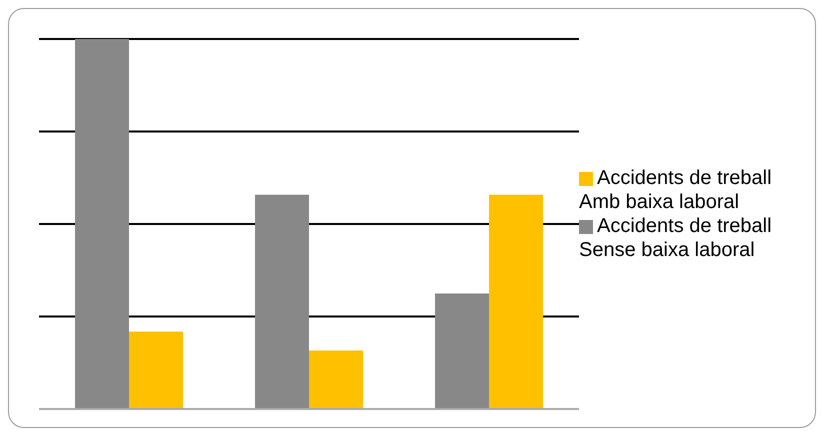 Image resolution: width=828 pixels, height=444 pixels. Describe the element at coordinates (675, 190) in the screenshot. I see `legend-label: Accidents de treball Amb baixa laboral` at that location.